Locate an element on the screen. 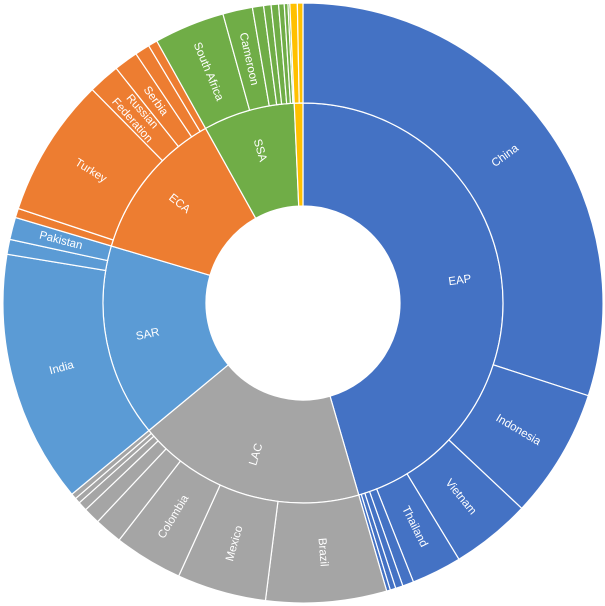 This screenshot has height=606, width=605. region-label-eap: EAP is located at coordinates (460, 280).